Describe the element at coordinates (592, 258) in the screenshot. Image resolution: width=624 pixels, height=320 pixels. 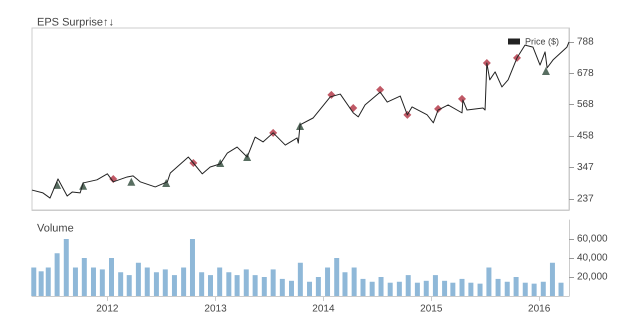
I see `y-tick-label: 40,000` at that location.